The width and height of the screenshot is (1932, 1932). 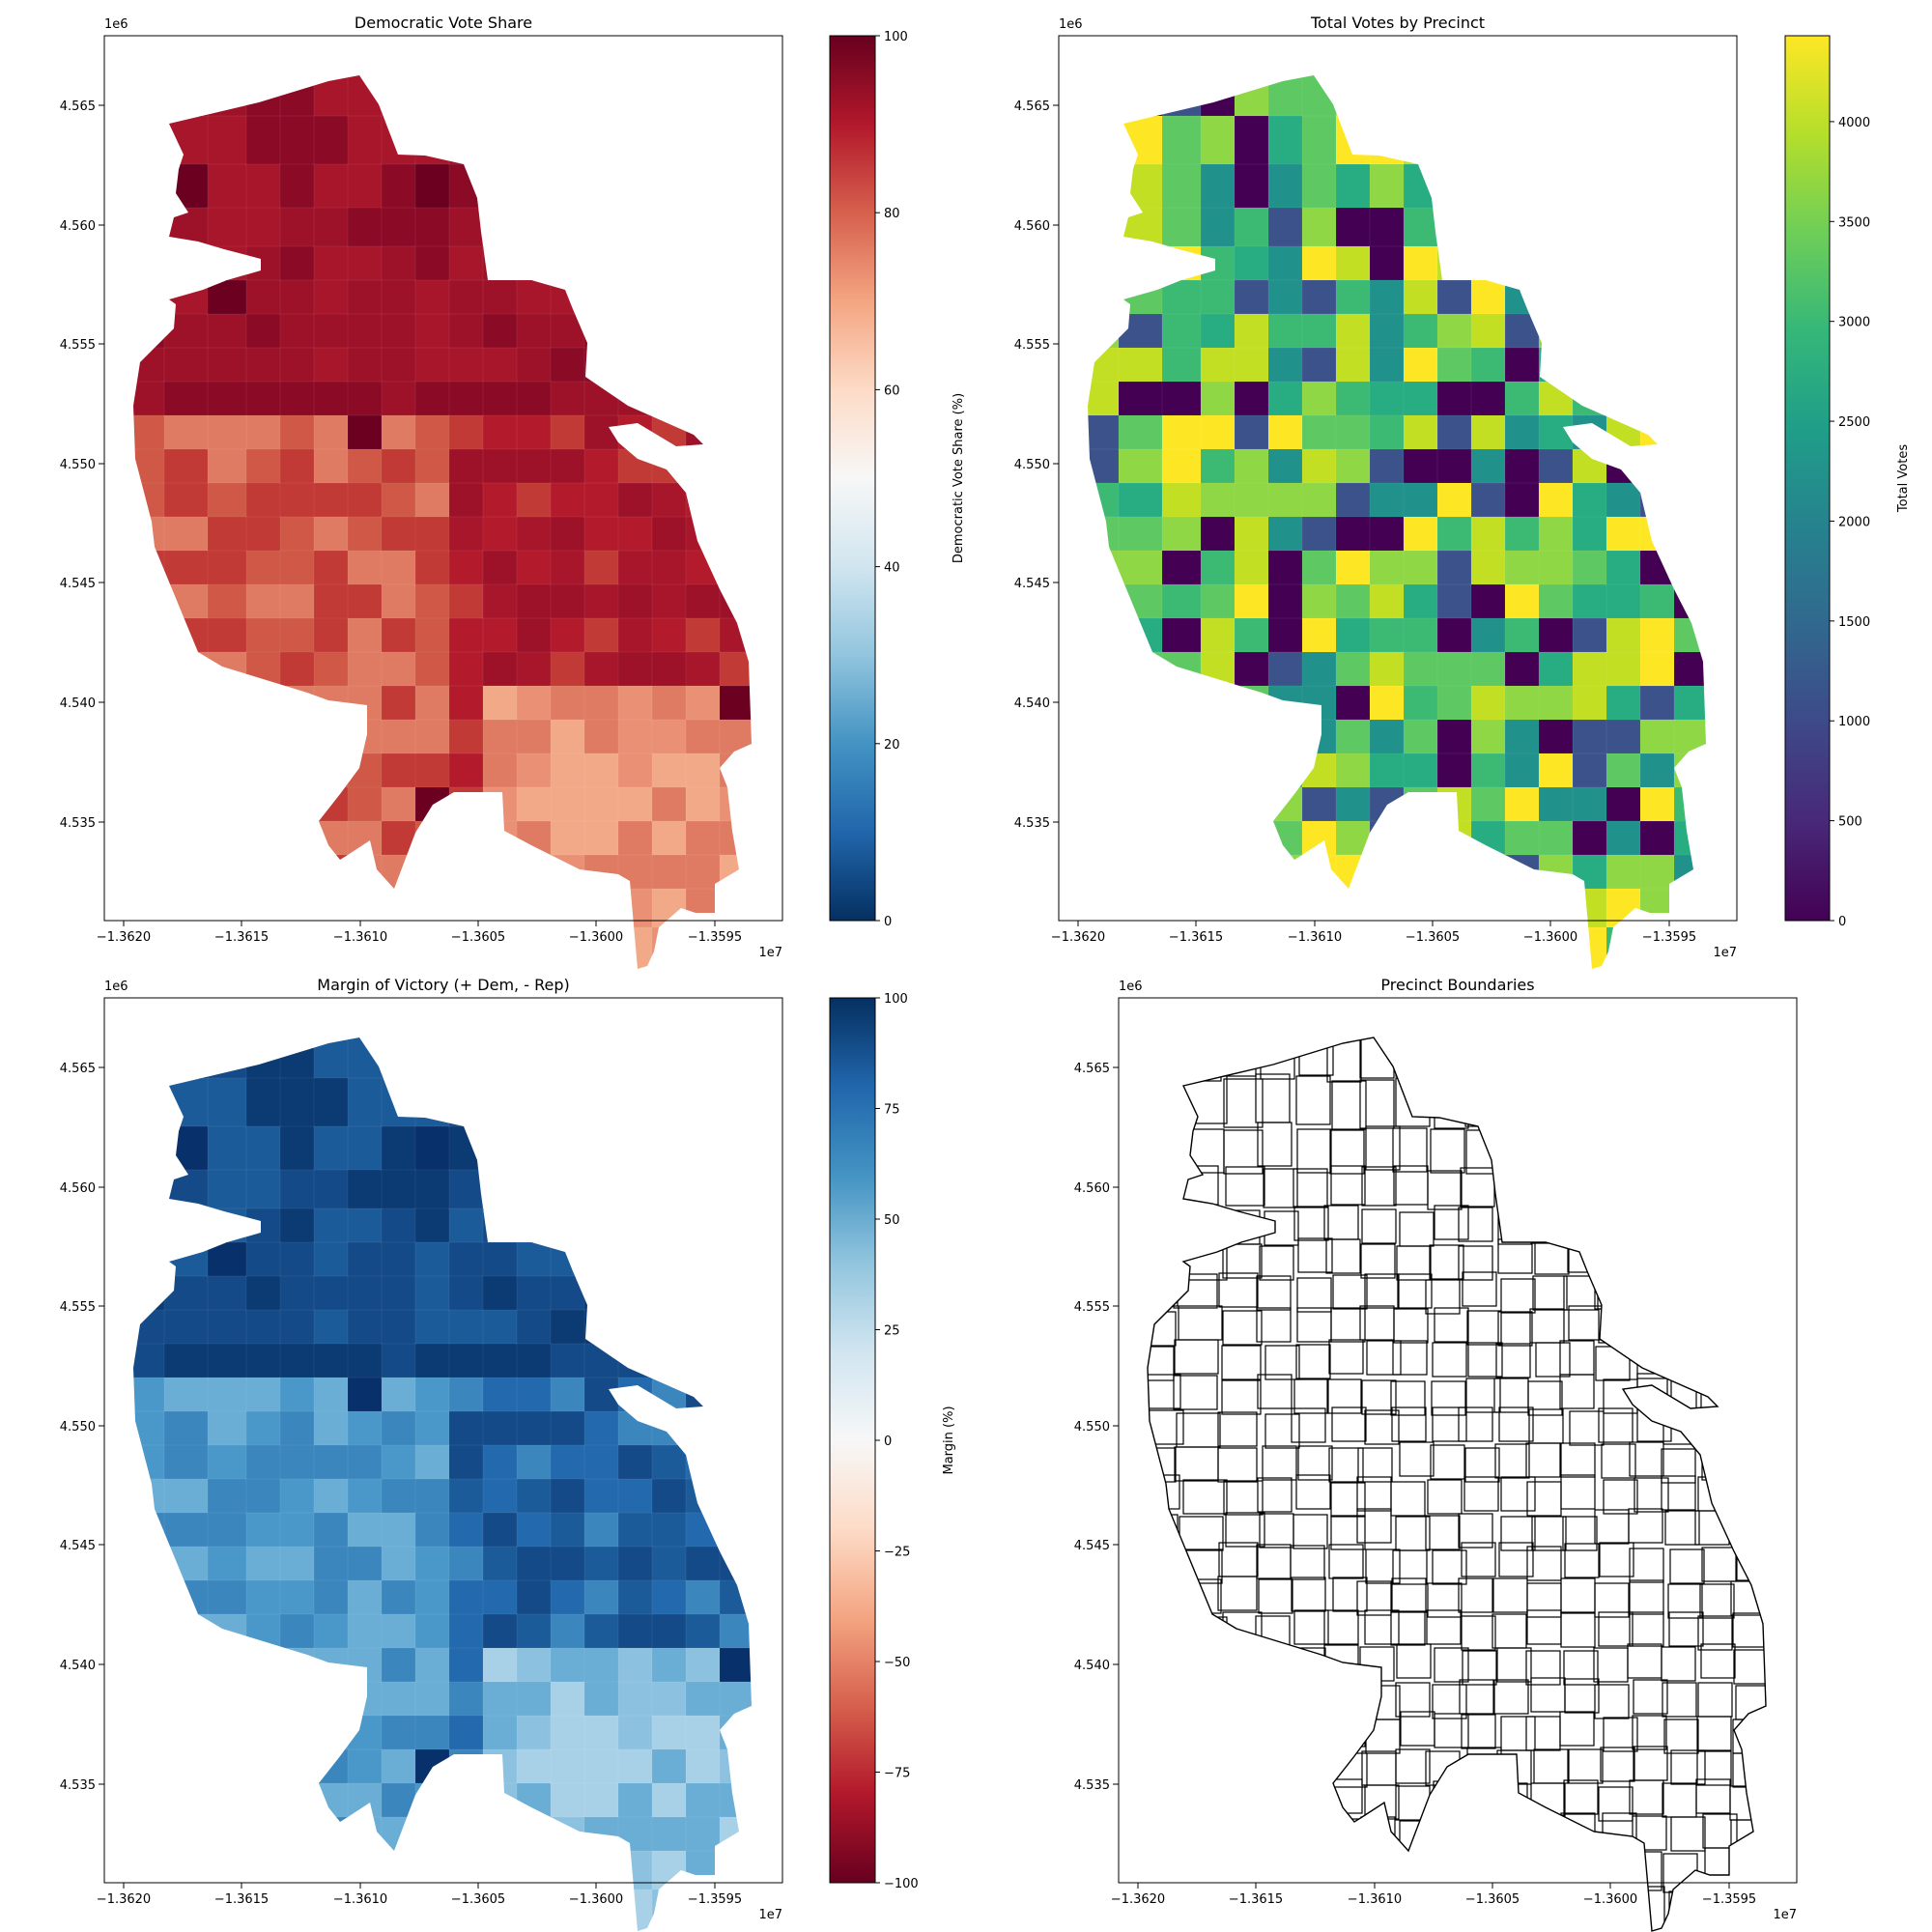 What do you see at coordinates (442, 1484) in the screenshot?
I see `map-area` at bounding box center [442, 1484].